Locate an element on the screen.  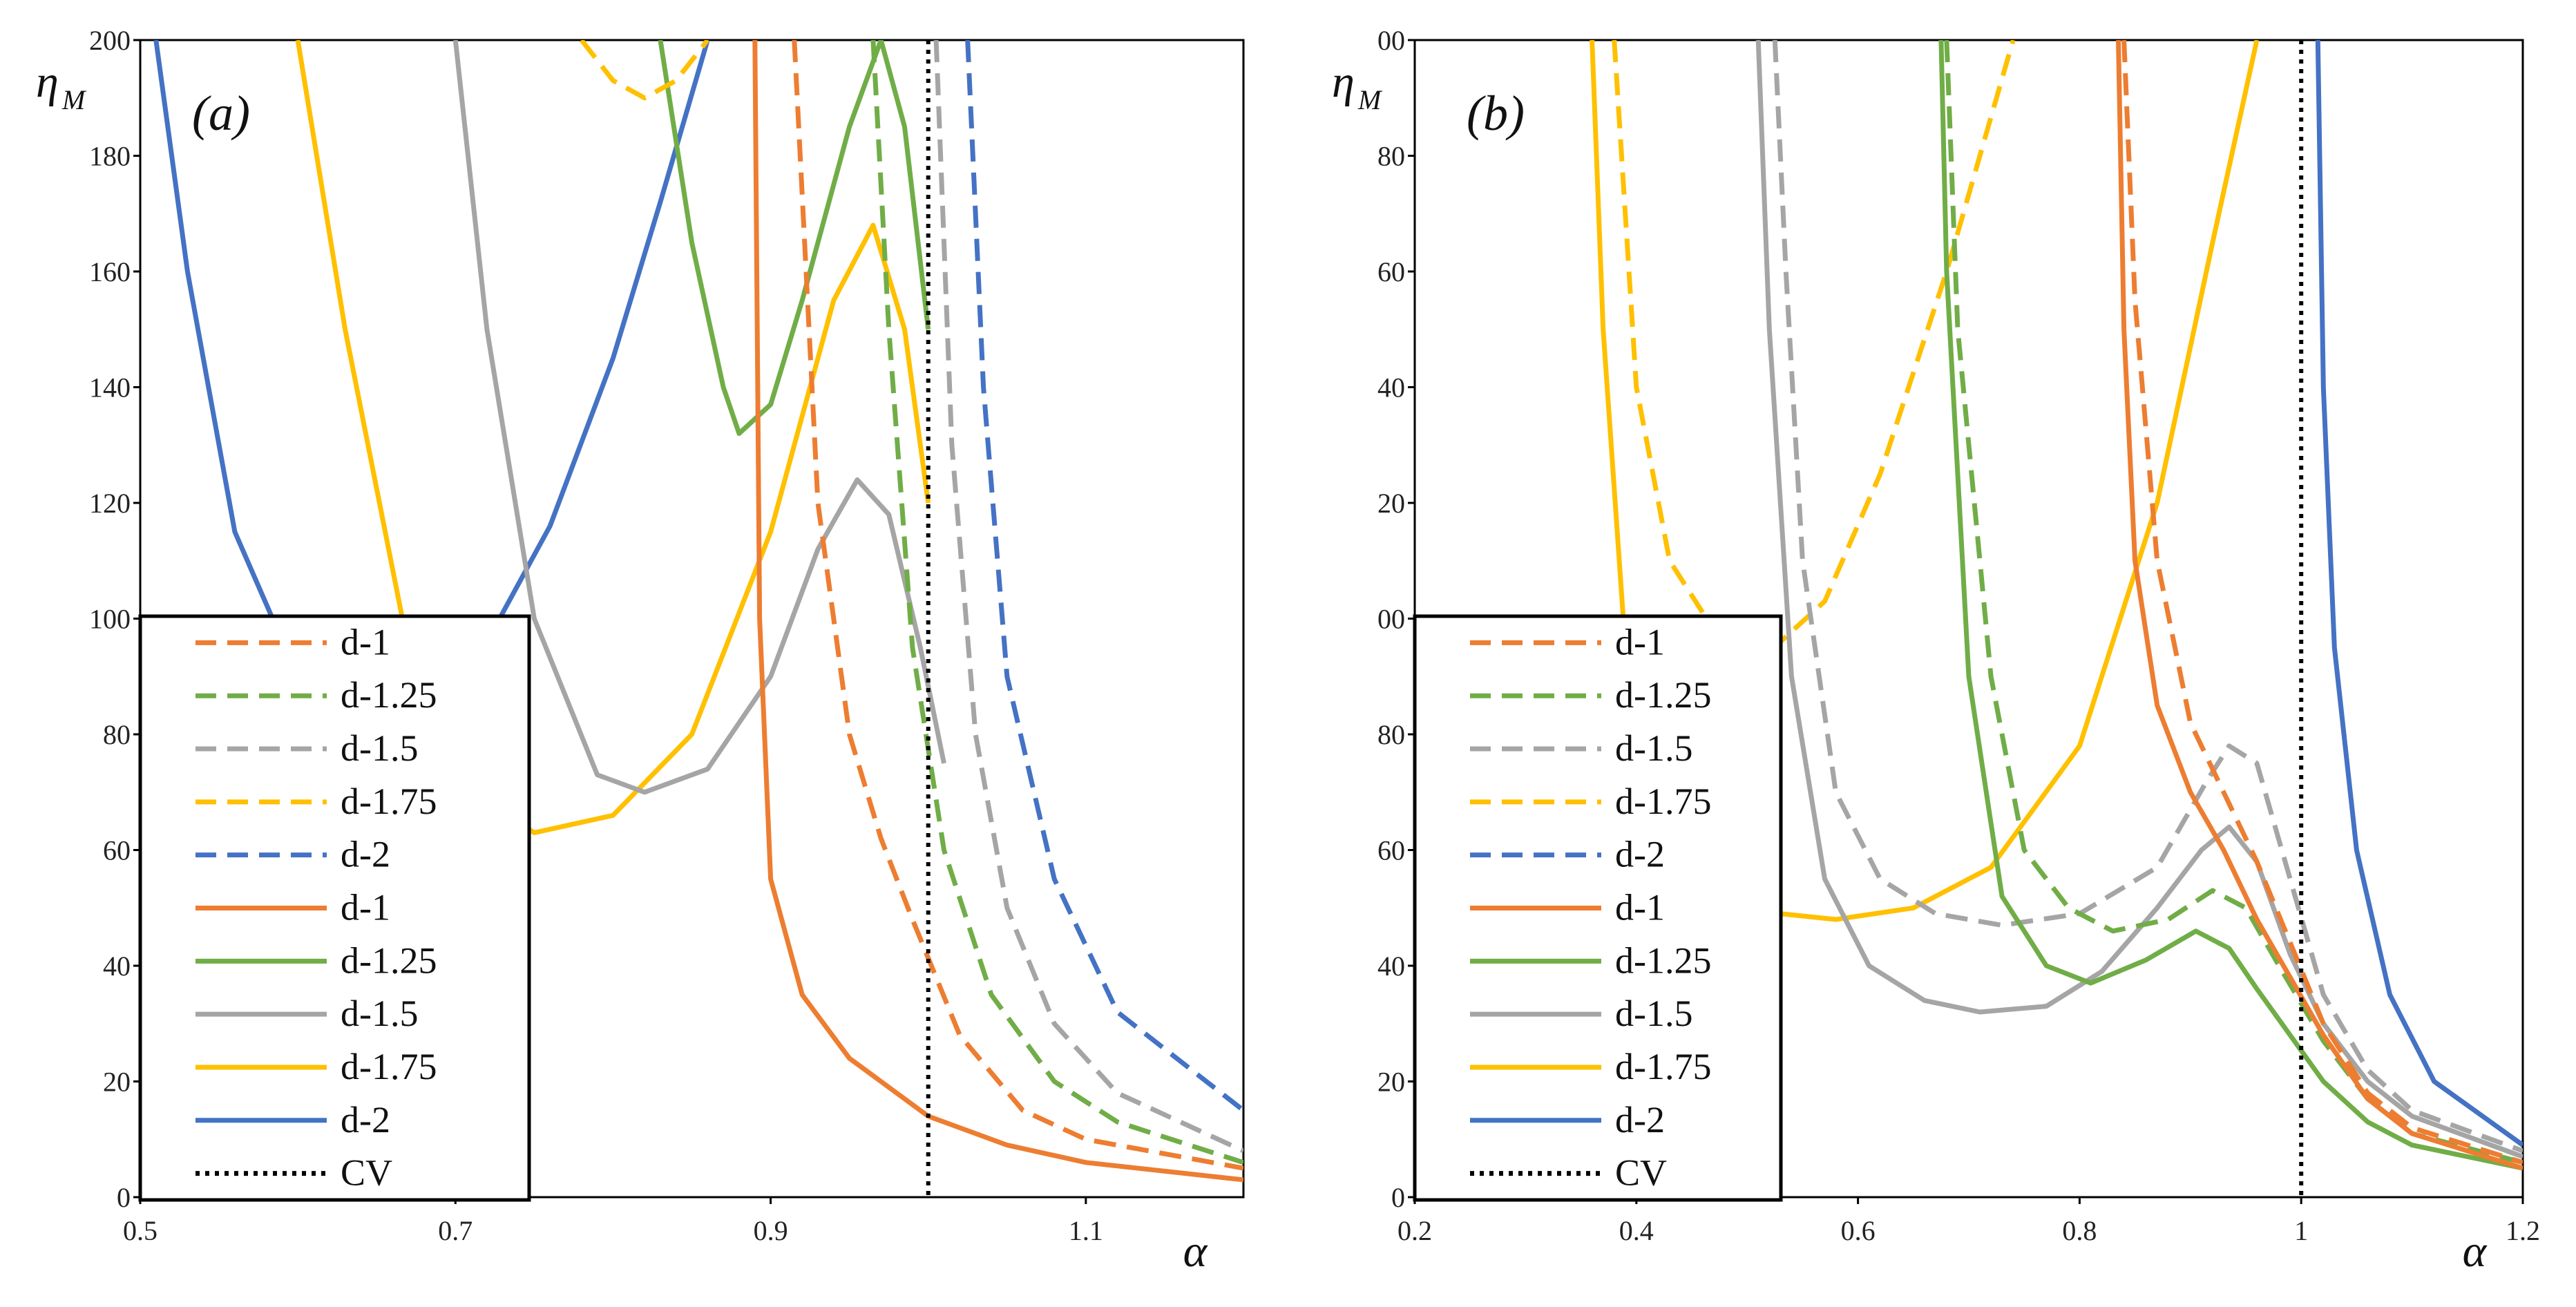
x-tick-label: 0.9 is located at coordinates (771, 1230).